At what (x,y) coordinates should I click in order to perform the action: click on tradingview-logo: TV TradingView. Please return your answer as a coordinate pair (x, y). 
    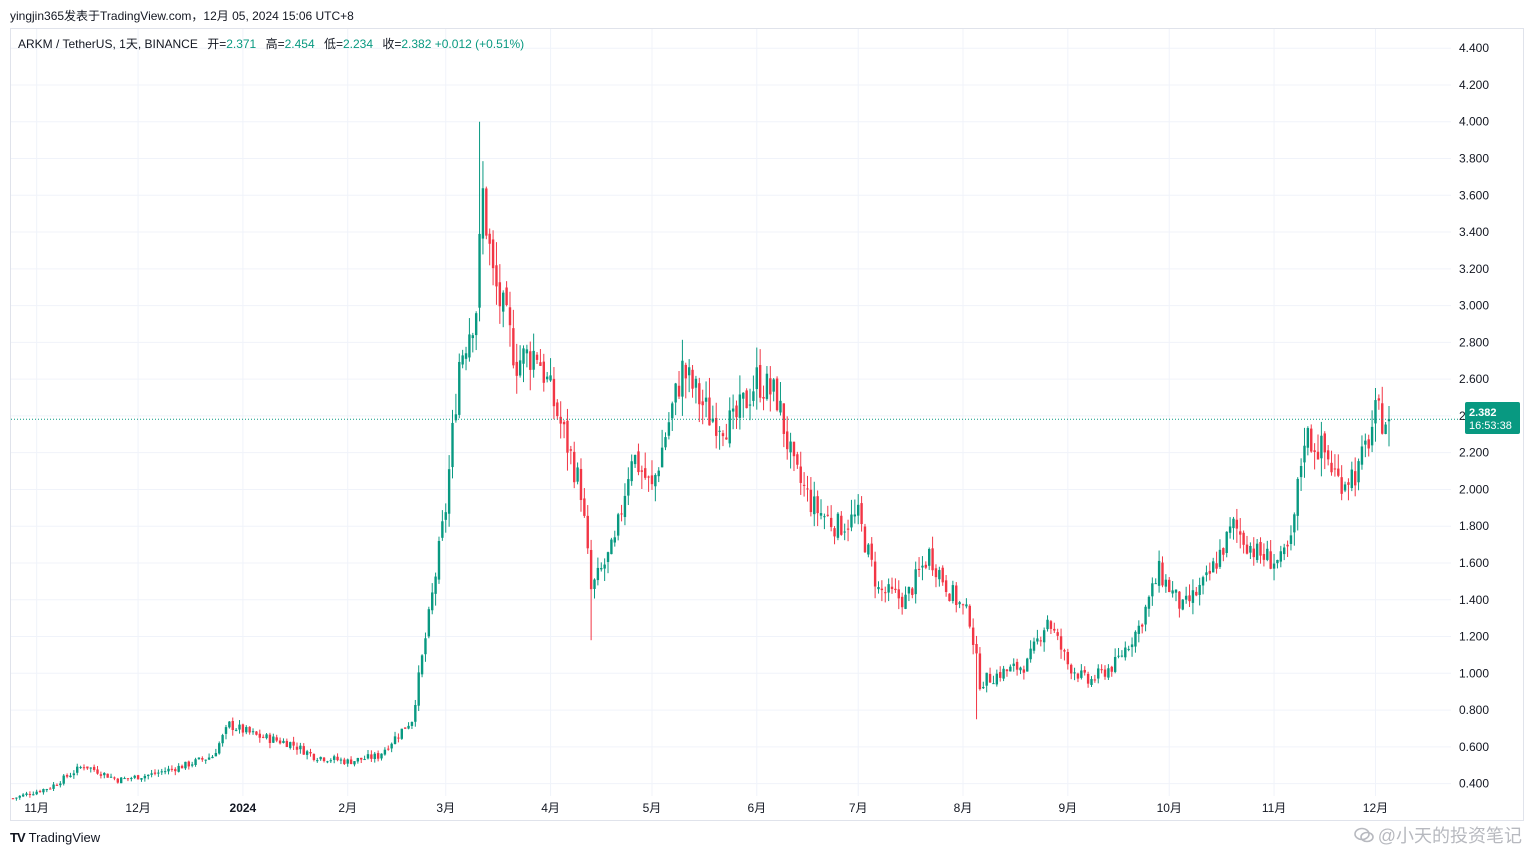
    Looking at the image, I should click on (55, 837).